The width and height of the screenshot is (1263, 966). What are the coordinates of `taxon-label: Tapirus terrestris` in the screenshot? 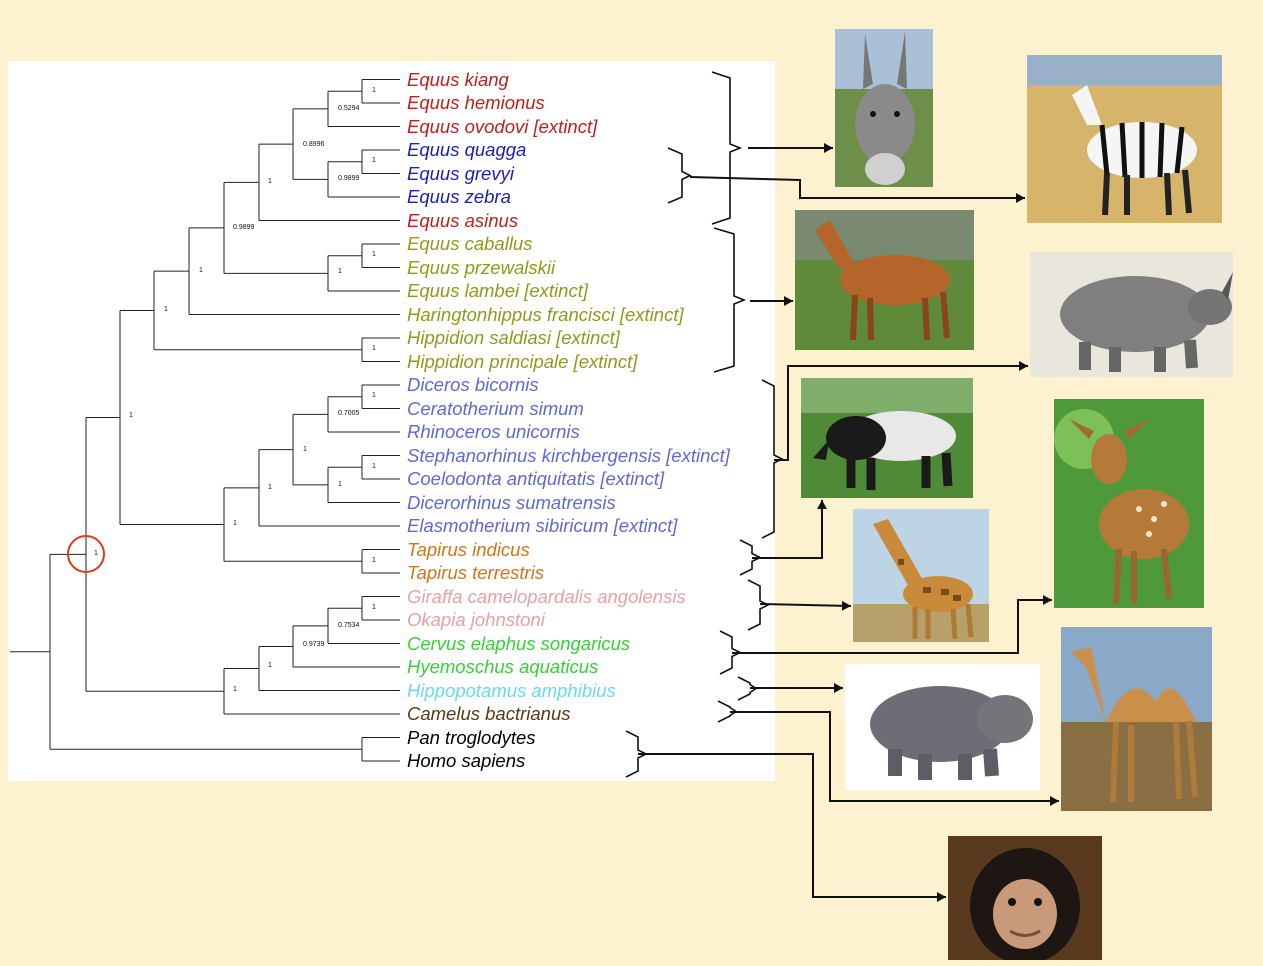 It's located at (476, 572).